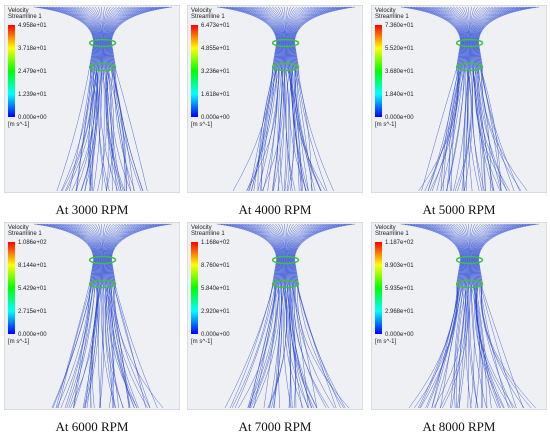 Image resolution: width=550 pixels, height=447 pixels. What do you see at coordinates (32, 95) in the screenshot?
I see `legend-tick-label: 1.239e+01` at bounding box center [32, 95].